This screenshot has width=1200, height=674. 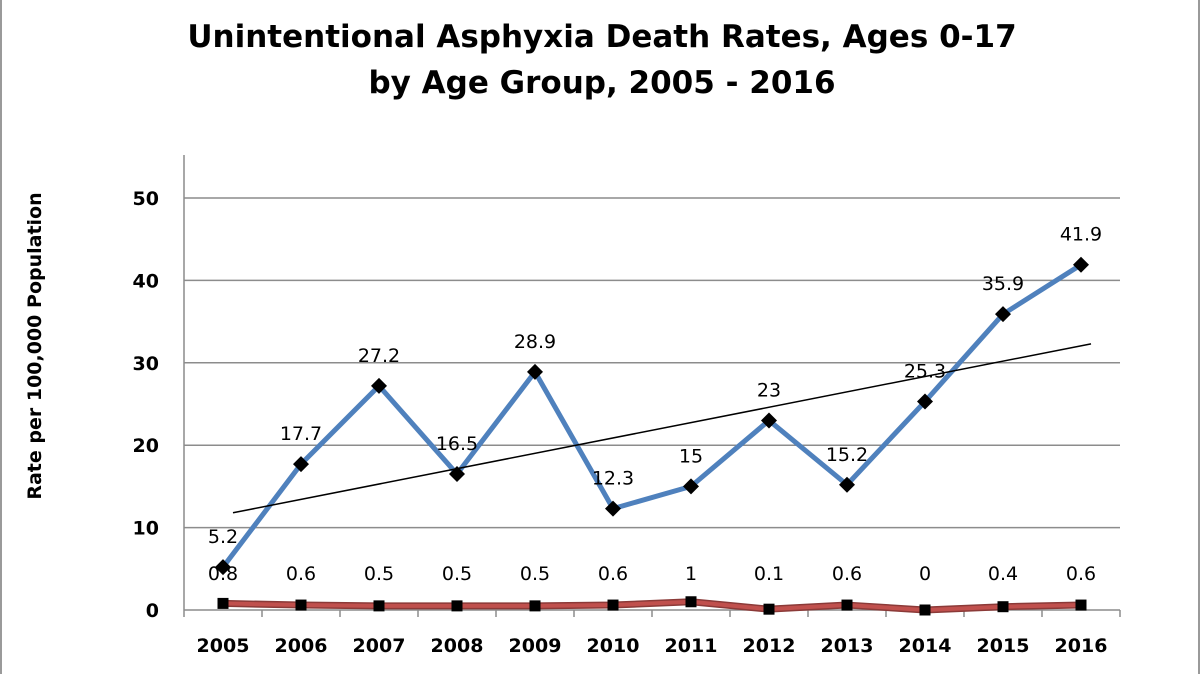 I want to click on data-label: 25.3, so click(x=925, y=372).